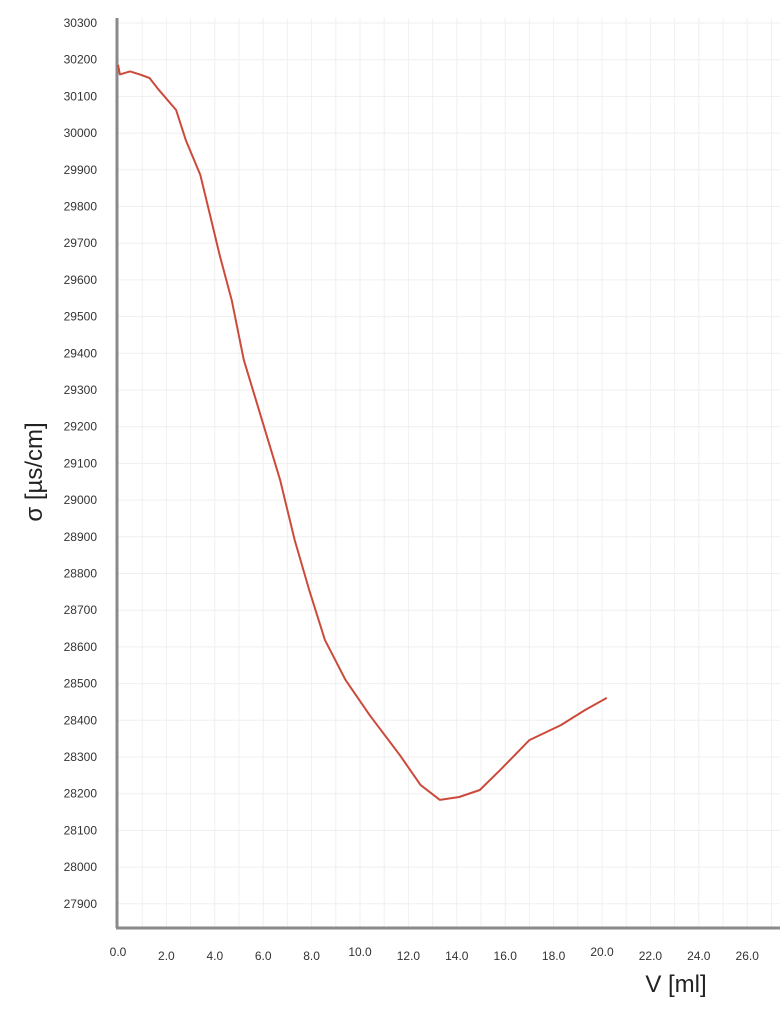 This screenshot has height=1020, width=782. I want to click on x-tick-label: 12.0, so click(409, 956).